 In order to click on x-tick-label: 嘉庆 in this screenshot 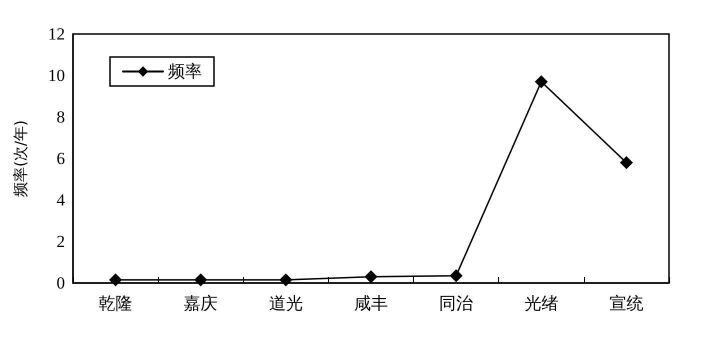, I will do `click(201, 303)`.